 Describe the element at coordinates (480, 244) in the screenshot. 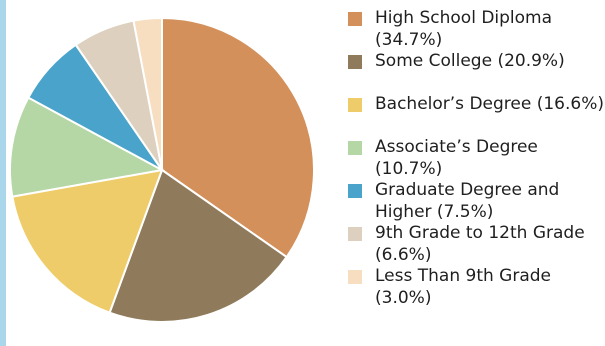

I see `legend-label: 9th Grade to 12th Grade (6.6%)` at that location.